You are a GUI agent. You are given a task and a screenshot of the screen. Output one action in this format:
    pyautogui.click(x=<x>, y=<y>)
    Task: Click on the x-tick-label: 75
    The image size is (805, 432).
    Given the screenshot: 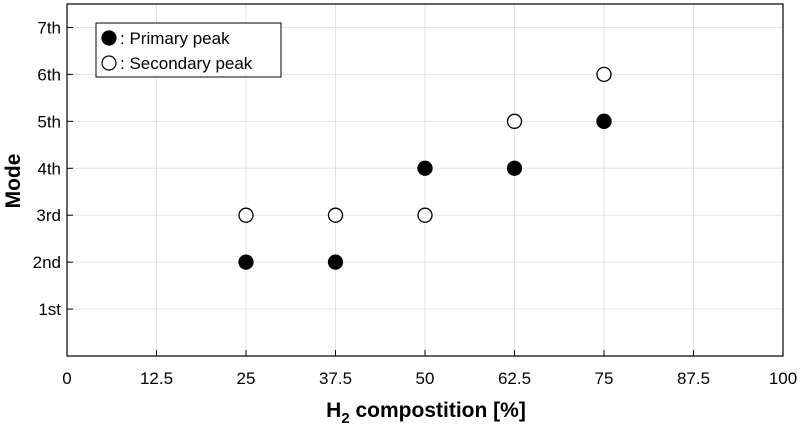 What is the action you would take?
    pyautogui.click(x=604, y=378)
    